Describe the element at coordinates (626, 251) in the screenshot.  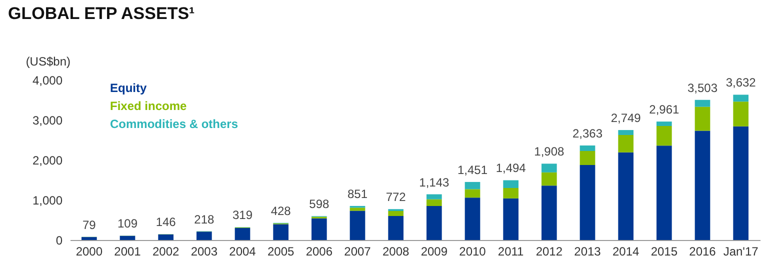
I see `x-tick-label: 2014` at that location.